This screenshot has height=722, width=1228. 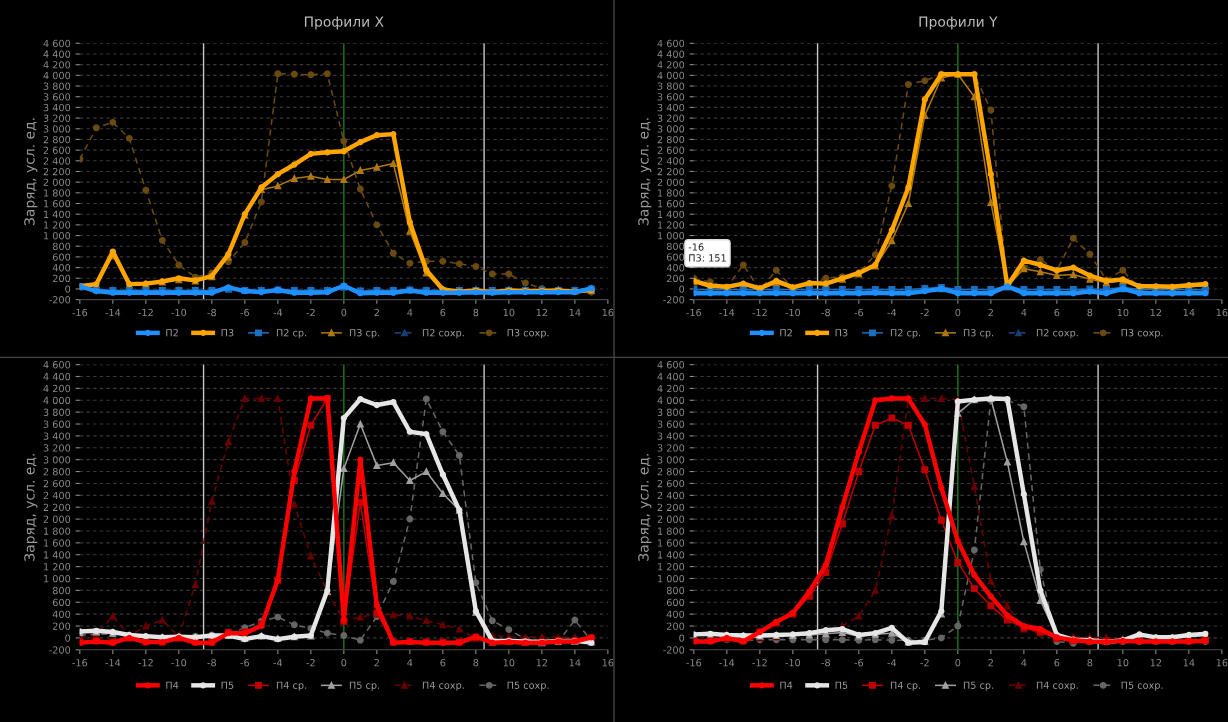 What do you see at coordinates (57, 129) in the screenshot?
I see `y-tick-label: 3 000` at bounding box center [57, 129].